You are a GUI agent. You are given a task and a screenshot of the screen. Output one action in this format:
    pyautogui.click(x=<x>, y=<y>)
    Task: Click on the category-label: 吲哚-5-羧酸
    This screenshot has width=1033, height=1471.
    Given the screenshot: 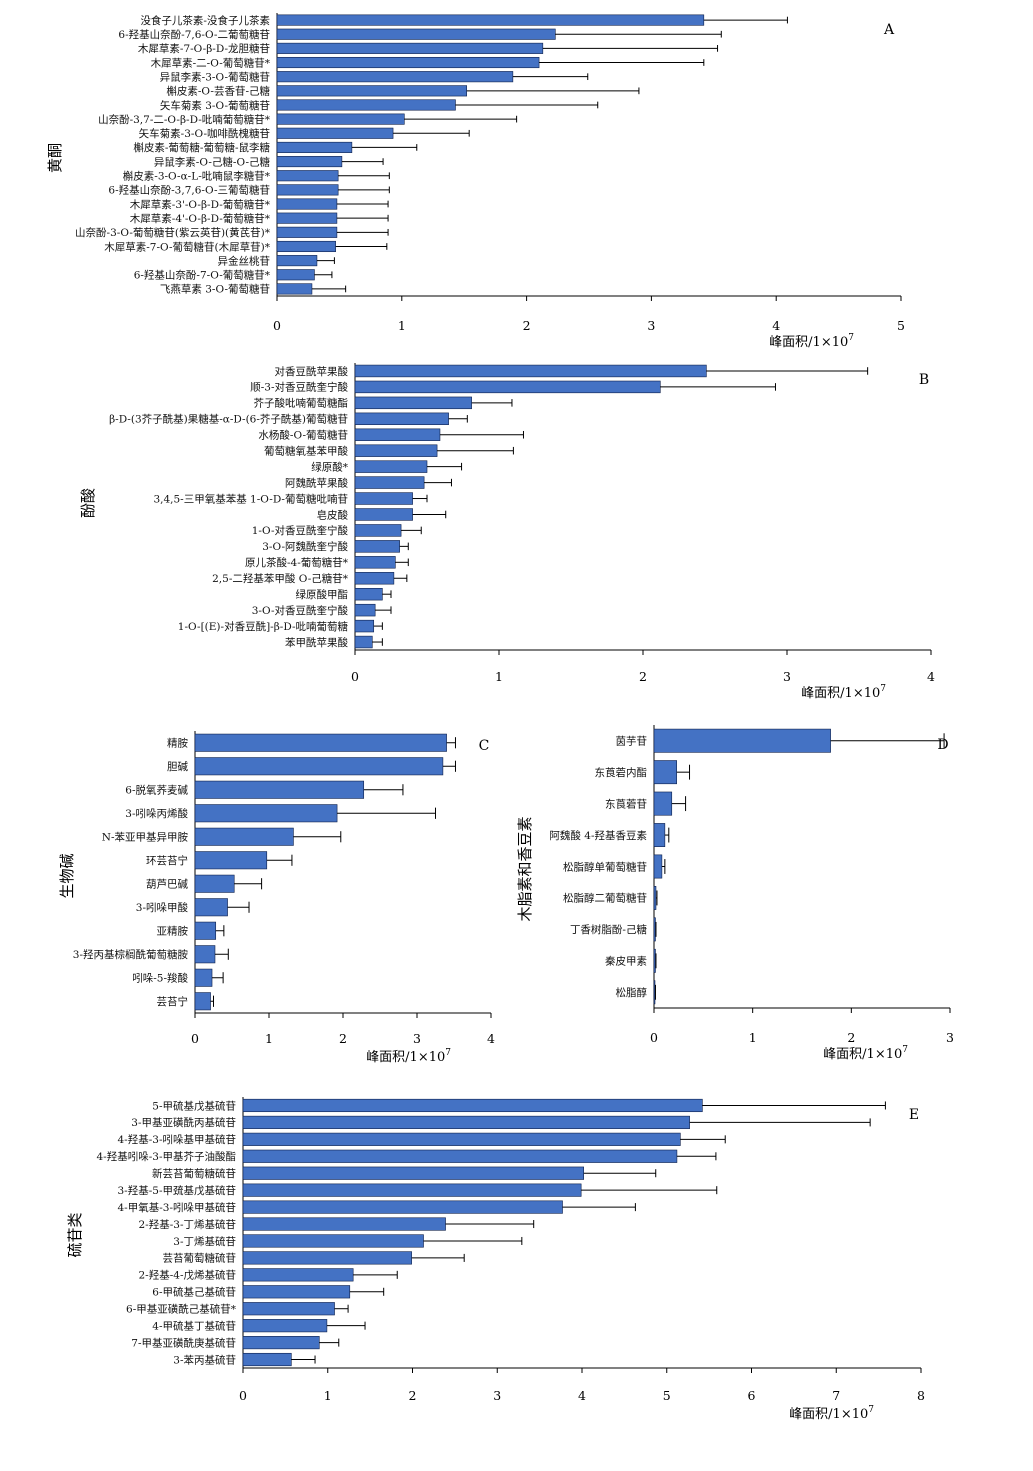 What is the action you would take?
    pyautogui.click(x=160, y=978)
    